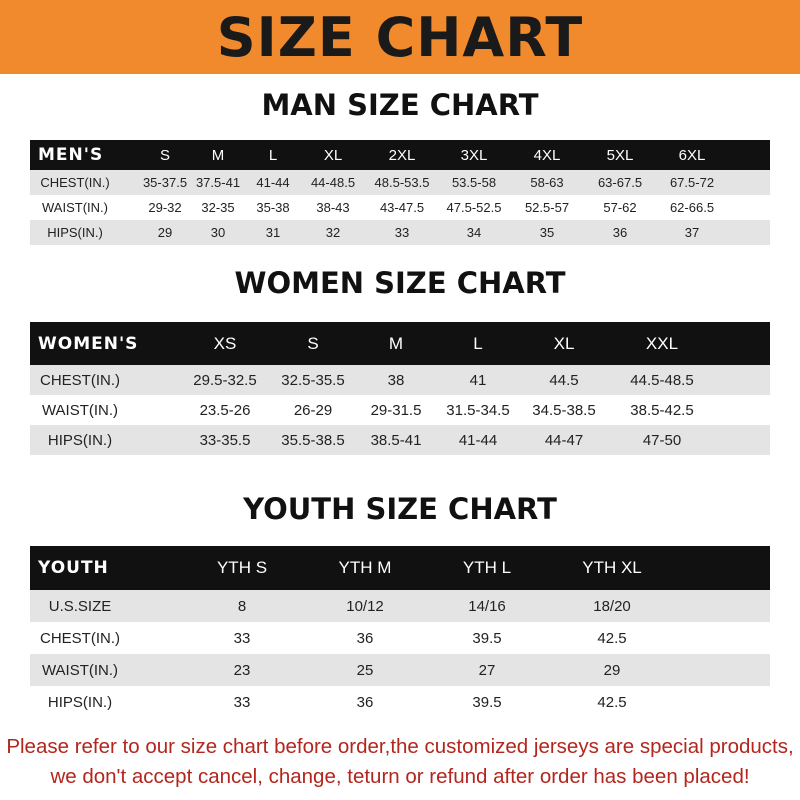  Describe the element at coordinates (547, 155) in the screenshot. I see `size-header: 4XL` at that location.